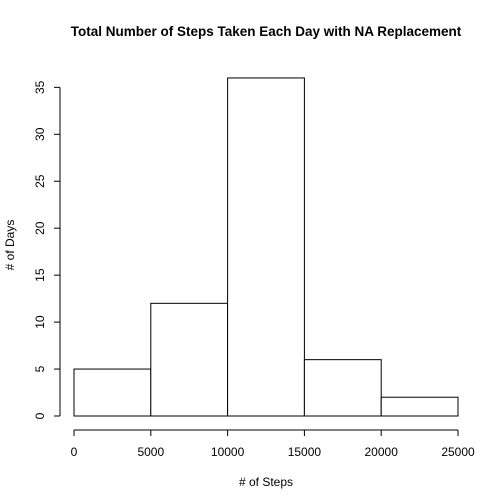  I want to click on x-tick-label: 15000, so click(305, 452).